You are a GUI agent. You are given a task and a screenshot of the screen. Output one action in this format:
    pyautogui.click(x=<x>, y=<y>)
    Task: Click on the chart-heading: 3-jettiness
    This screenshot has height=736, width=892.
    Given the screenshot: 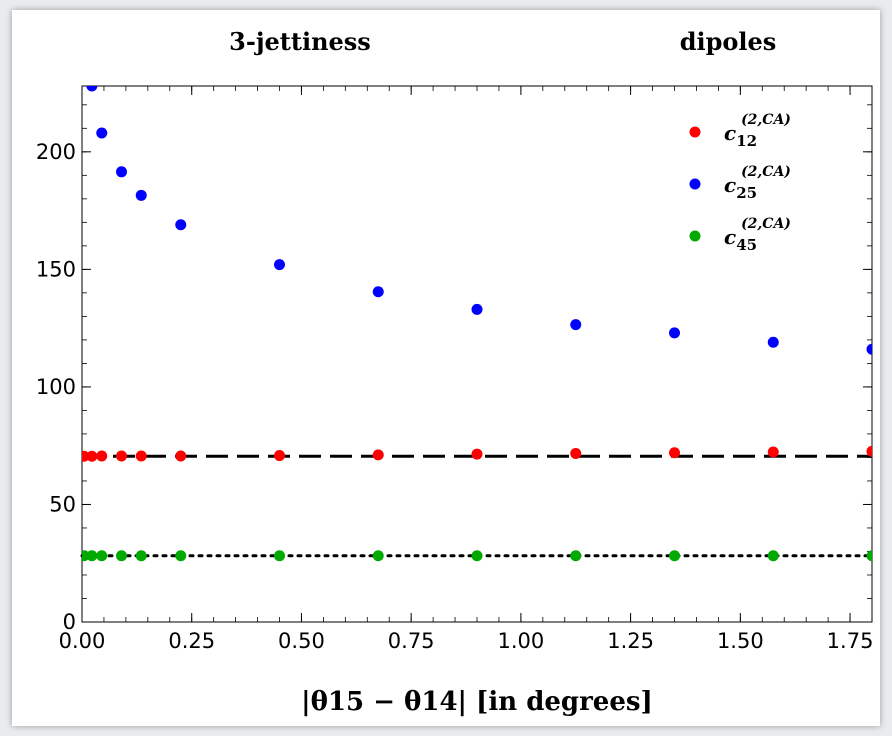 What is the action you would take?
    pyautogui.click(x=300, y=41)
    